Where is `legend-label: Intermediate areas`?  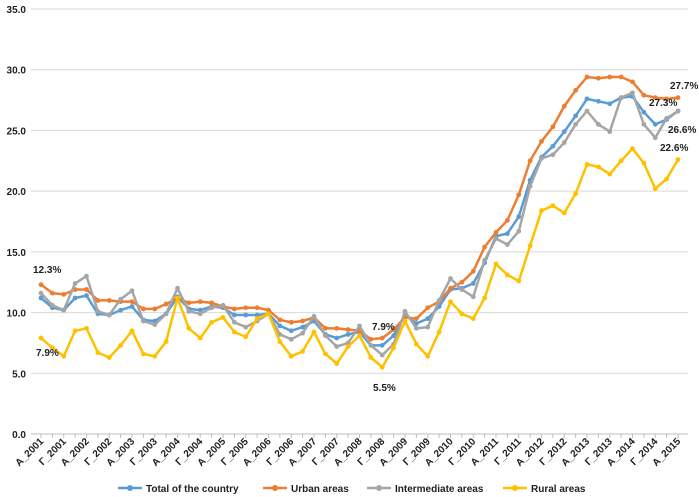 legend-label: Intermediate areas is located at coordinates (439, 489).